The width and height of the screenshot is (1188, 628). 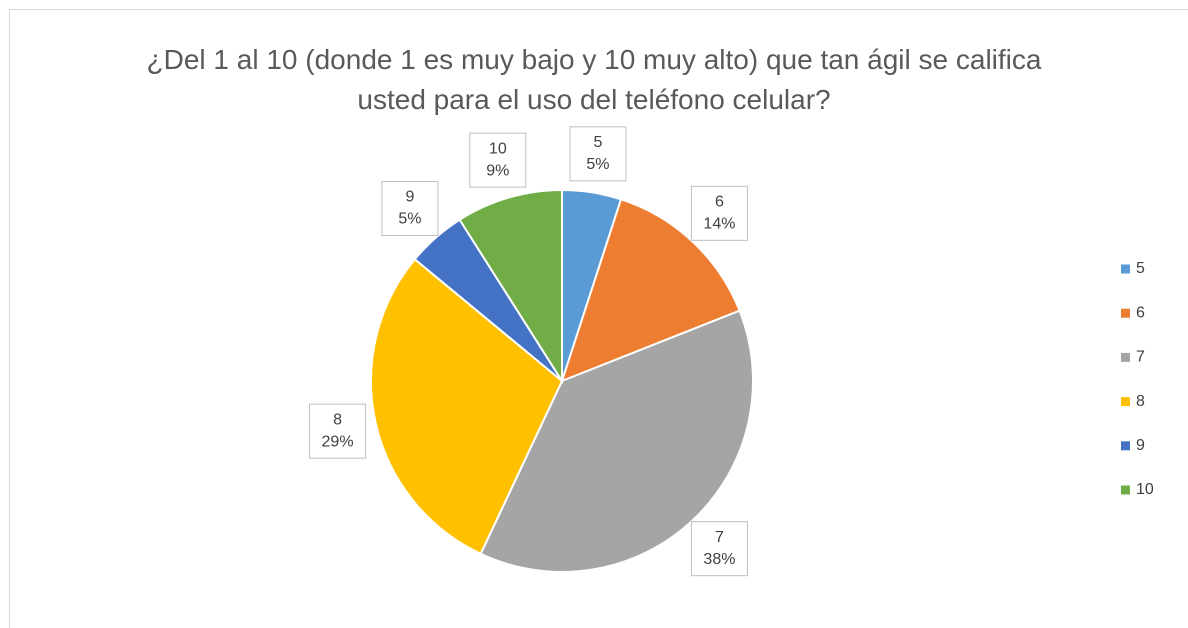 I want to click on legend-label: 10, so click(x=1145, y=489).